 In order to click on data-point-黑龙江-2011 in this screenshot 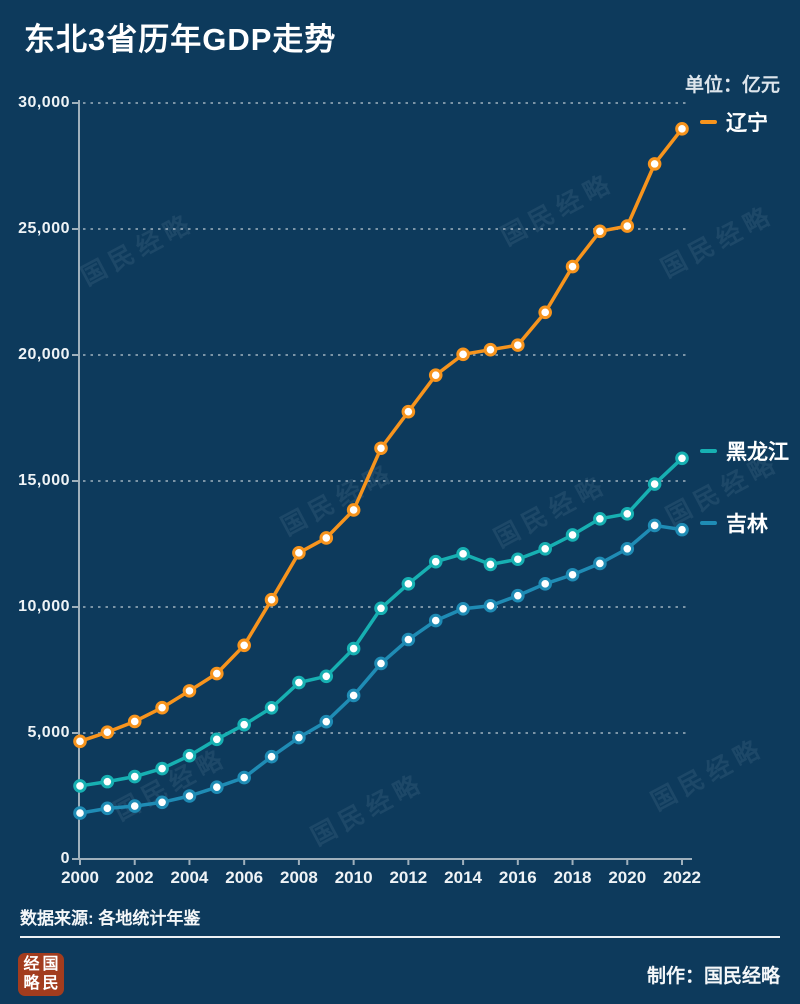, I will do `click(381, 608)`.